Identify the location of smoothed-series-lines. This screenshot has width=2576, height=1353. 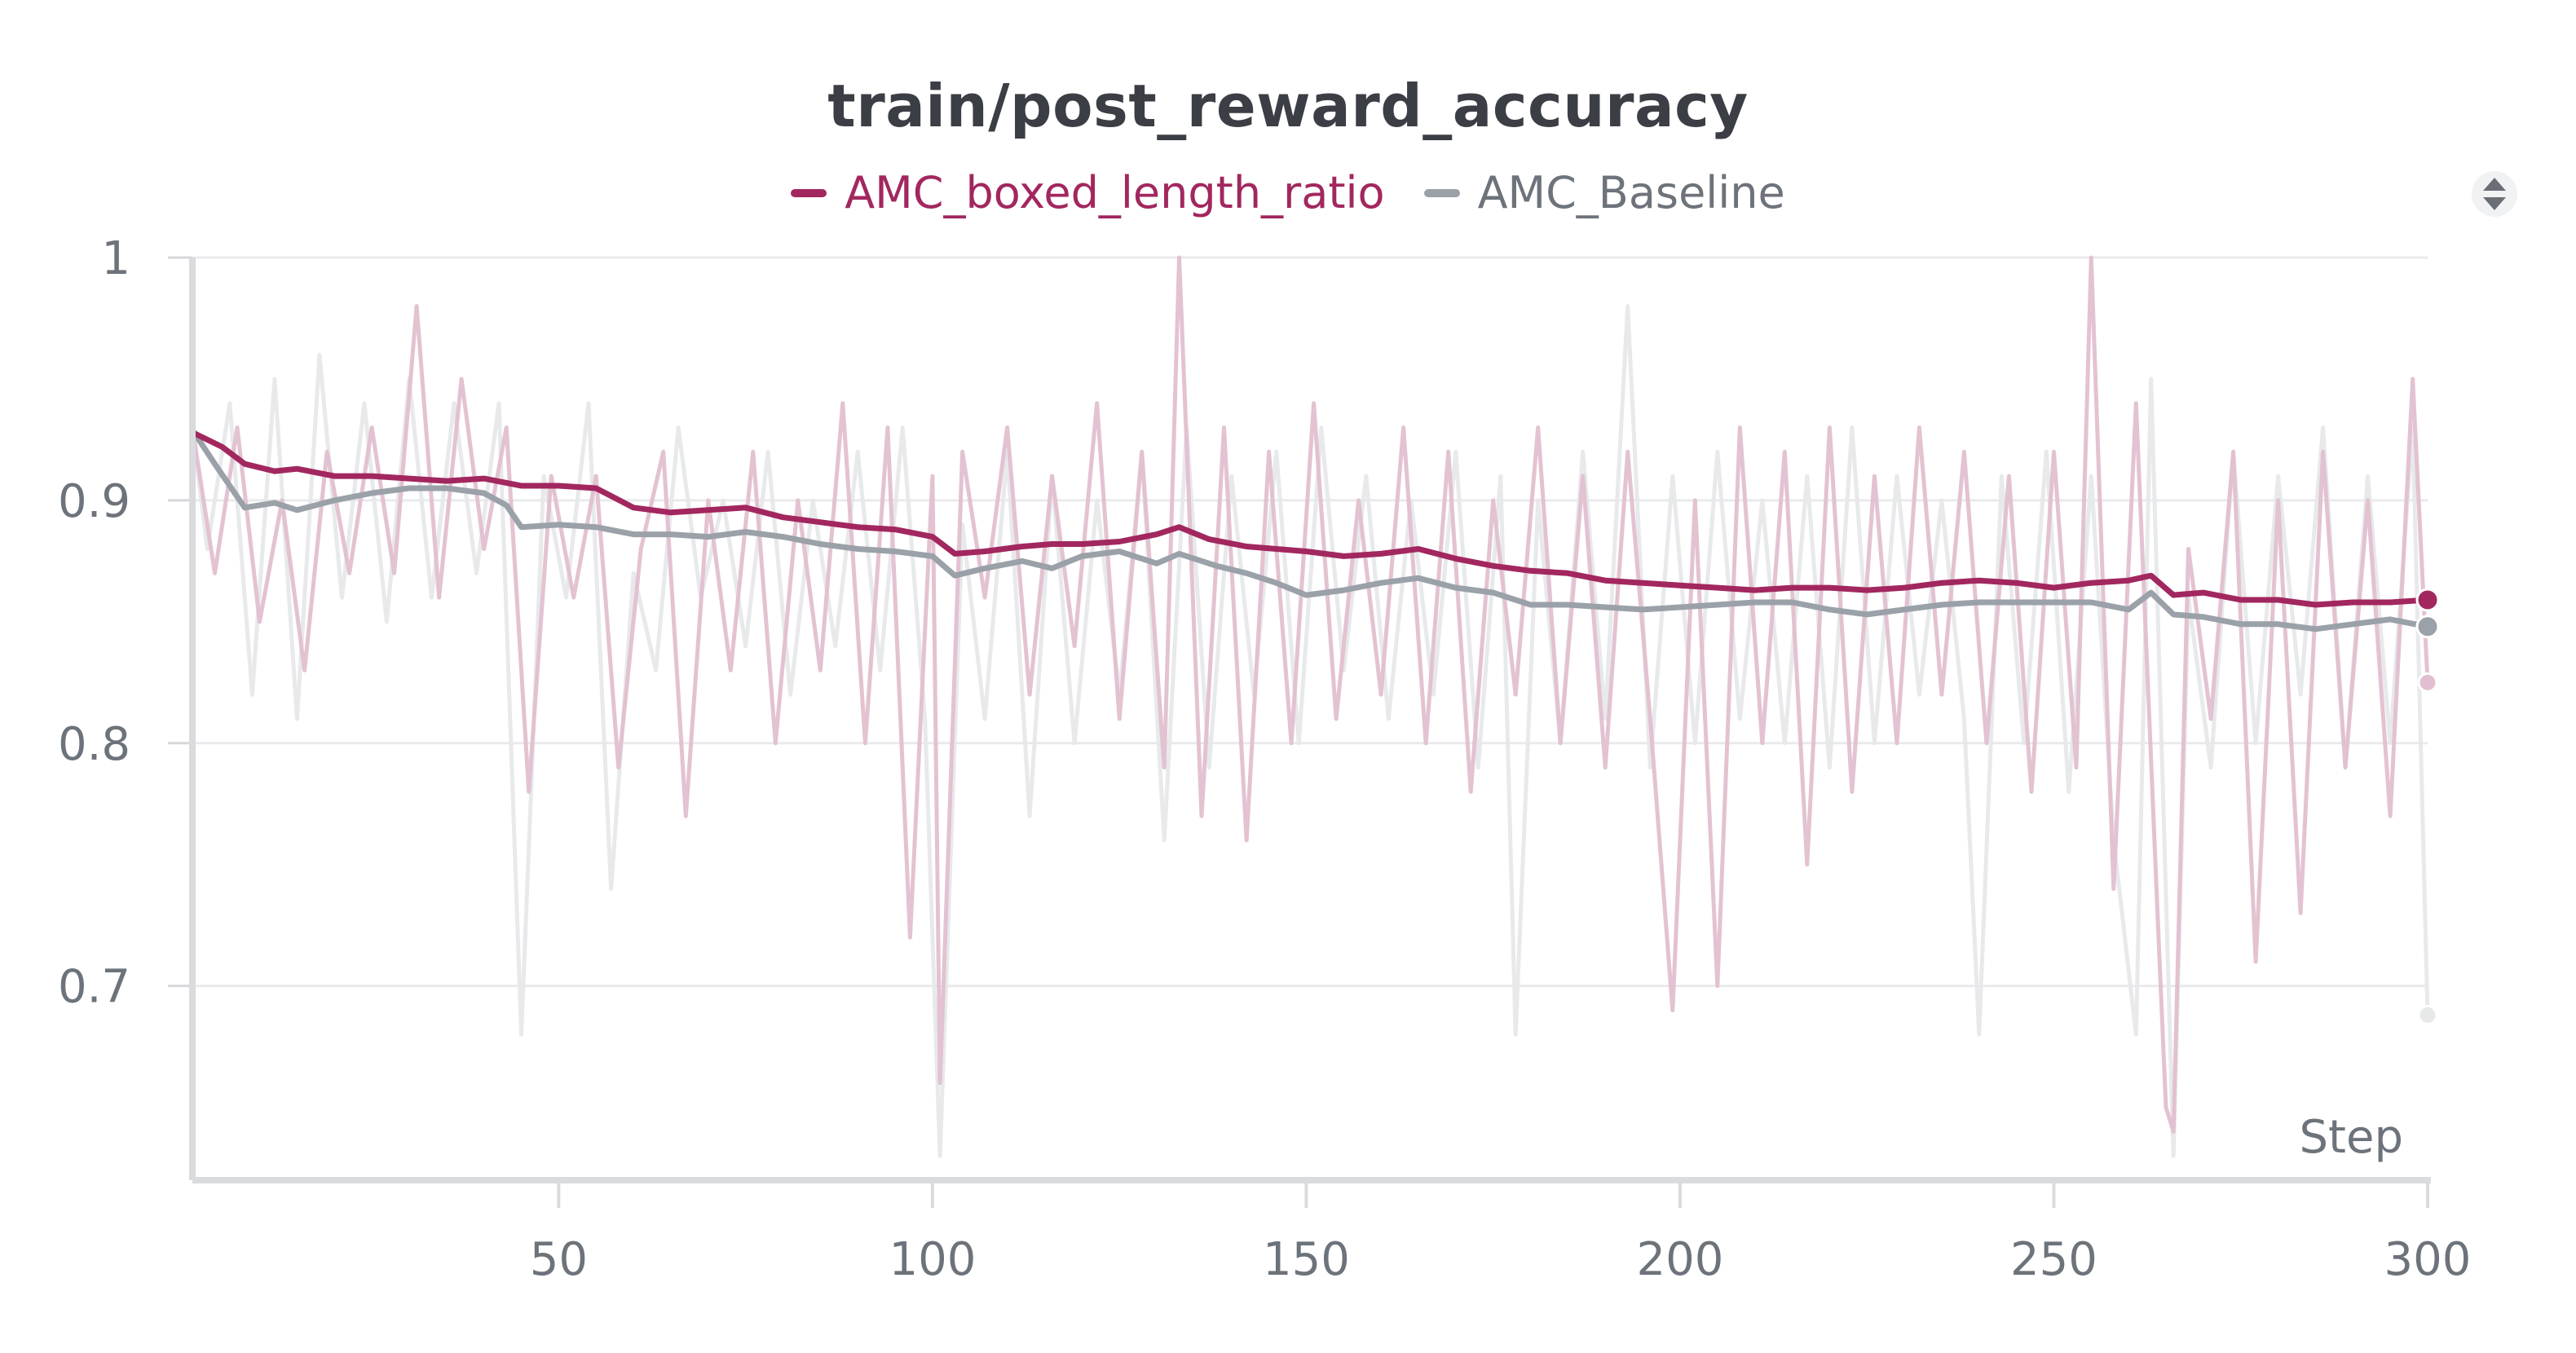
(1314, 533).